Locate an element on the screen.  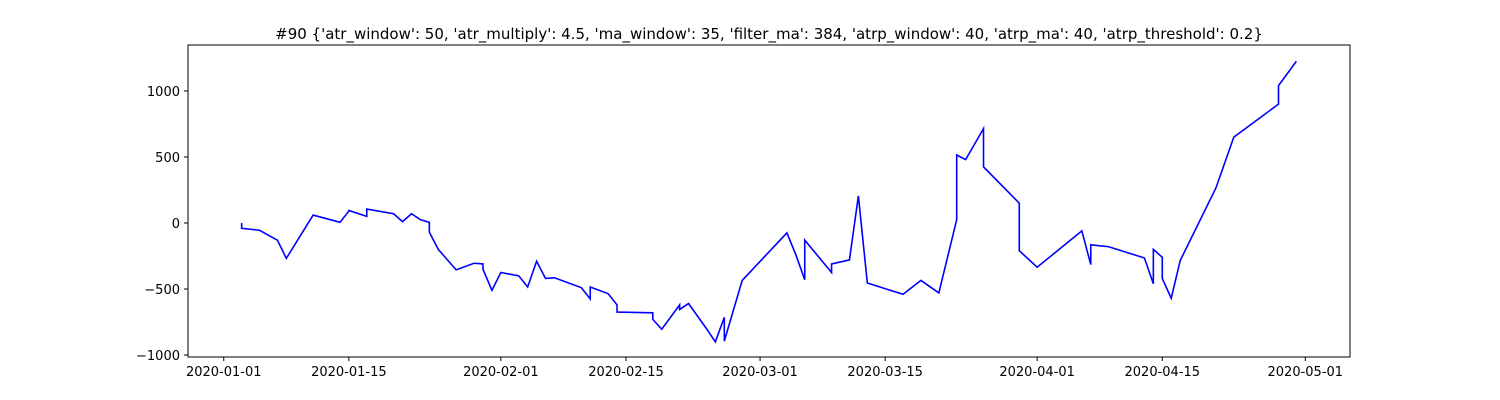
x-tick-label: 2020-04-15 is located at coordinates (1163, 372).